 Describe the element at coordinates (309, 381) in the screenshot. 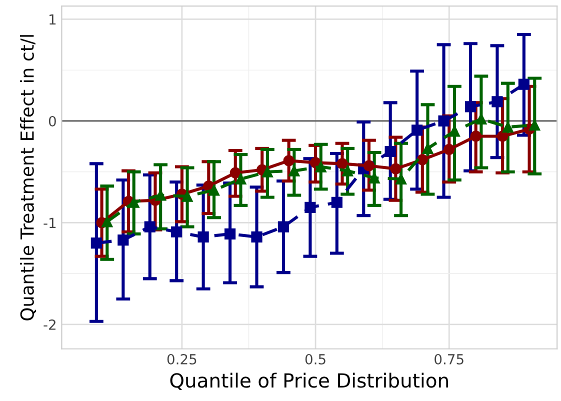

I see `x-axis-title: Quantile of Price Distribution` at that location.